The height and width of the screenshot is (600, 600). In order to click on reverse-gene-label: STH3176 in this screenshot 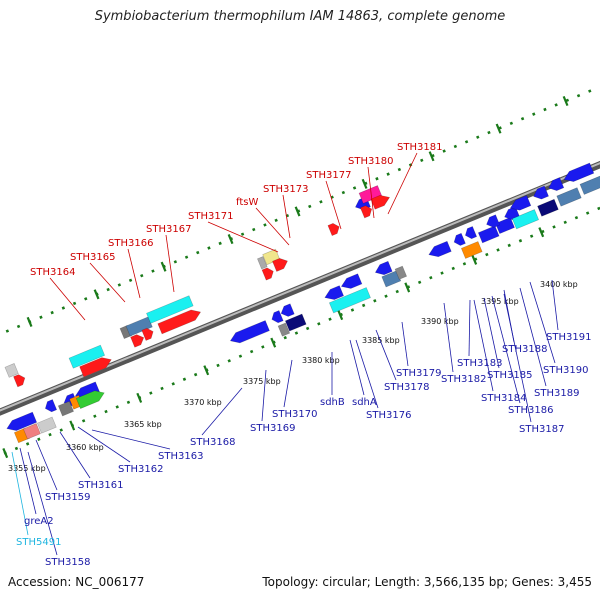, I will do `click(388, 415)`.